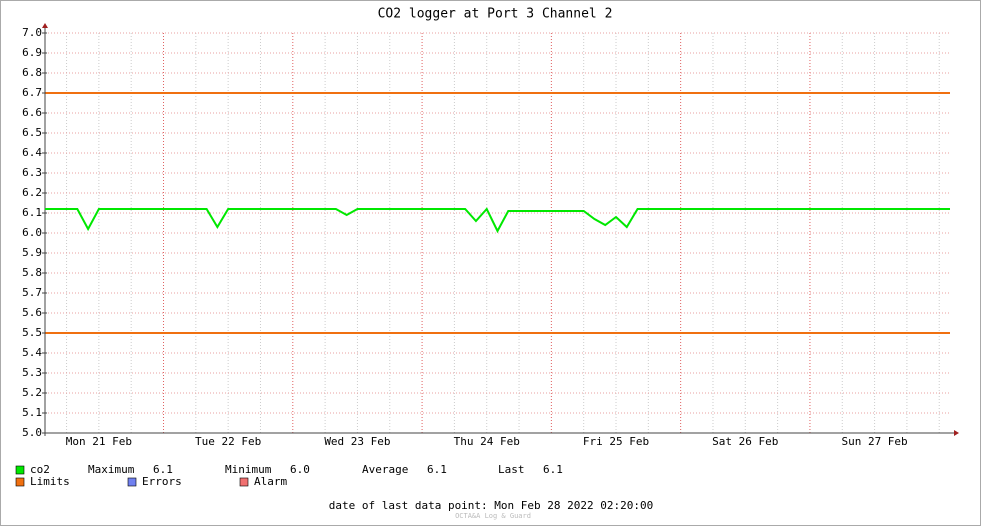 The height and width of the screenshot is (526, 981). I want to click on y-tick-label: 6.9, so click(32, 52).